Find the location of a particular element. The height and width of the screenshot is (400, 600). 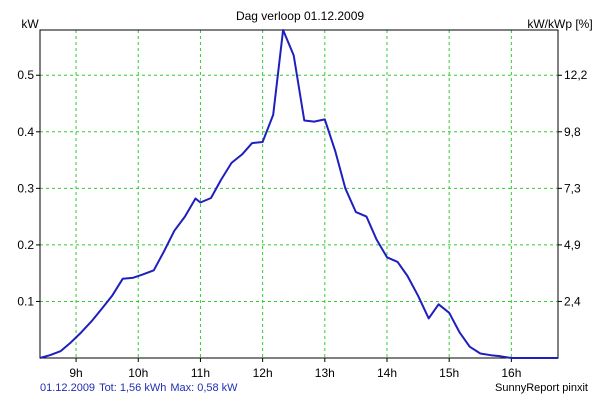

footer-summary: 01.12.2009 Tot: 1,56 kWh Max: 0,58 kW is located at coordinates (141, 388).